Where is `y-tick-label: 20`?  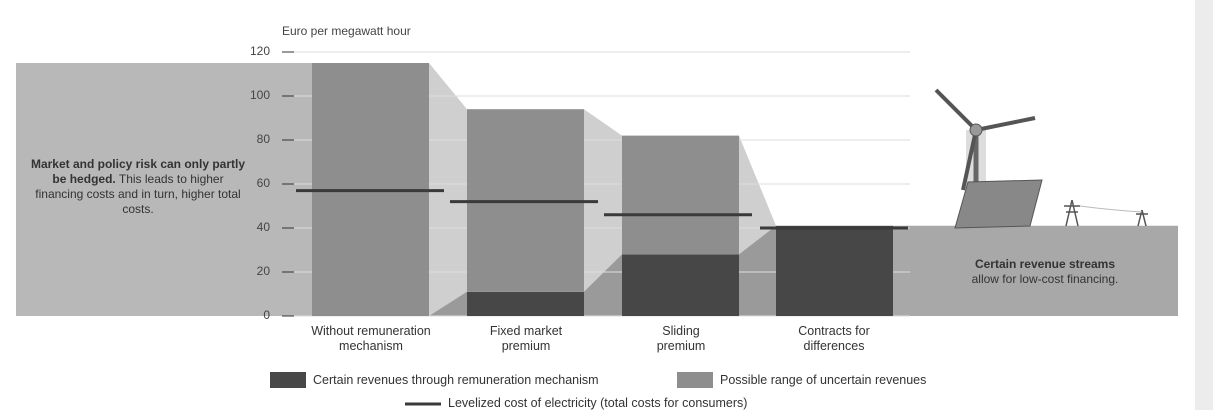 y-tick-label: 20 is located at coordinates (264, 271).